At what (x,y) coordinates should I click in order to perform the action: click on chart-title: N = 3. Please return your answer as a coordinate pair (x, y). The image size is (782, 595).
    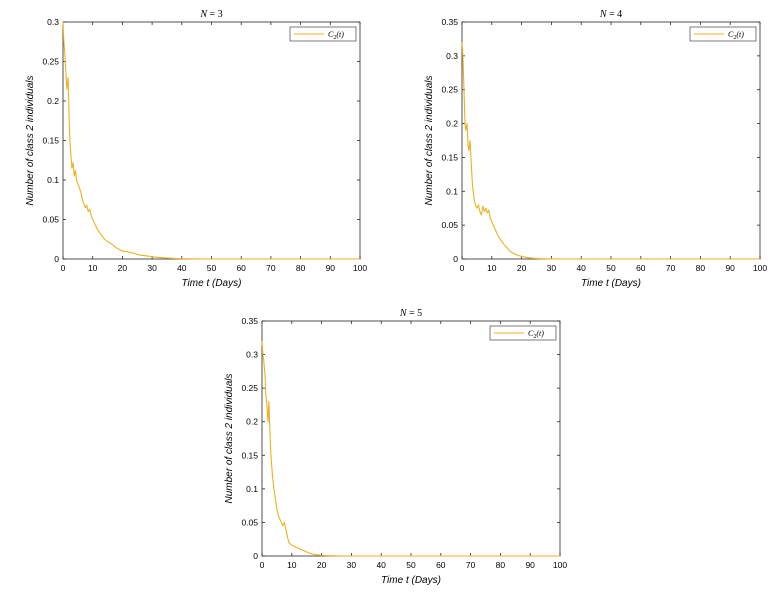
    Looking at the image, I should click on (210, 14).